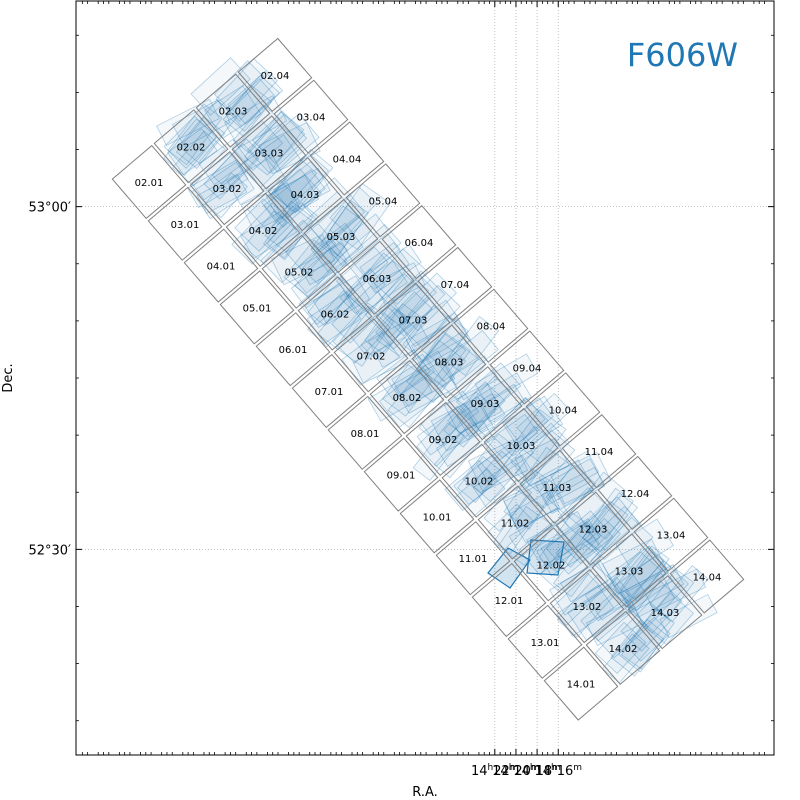 The image size is (800, 800). What do you see at coordinates (521, 446) in the screenshot?
I see `tile-label: 10.03` at bounding box center [521, 446].